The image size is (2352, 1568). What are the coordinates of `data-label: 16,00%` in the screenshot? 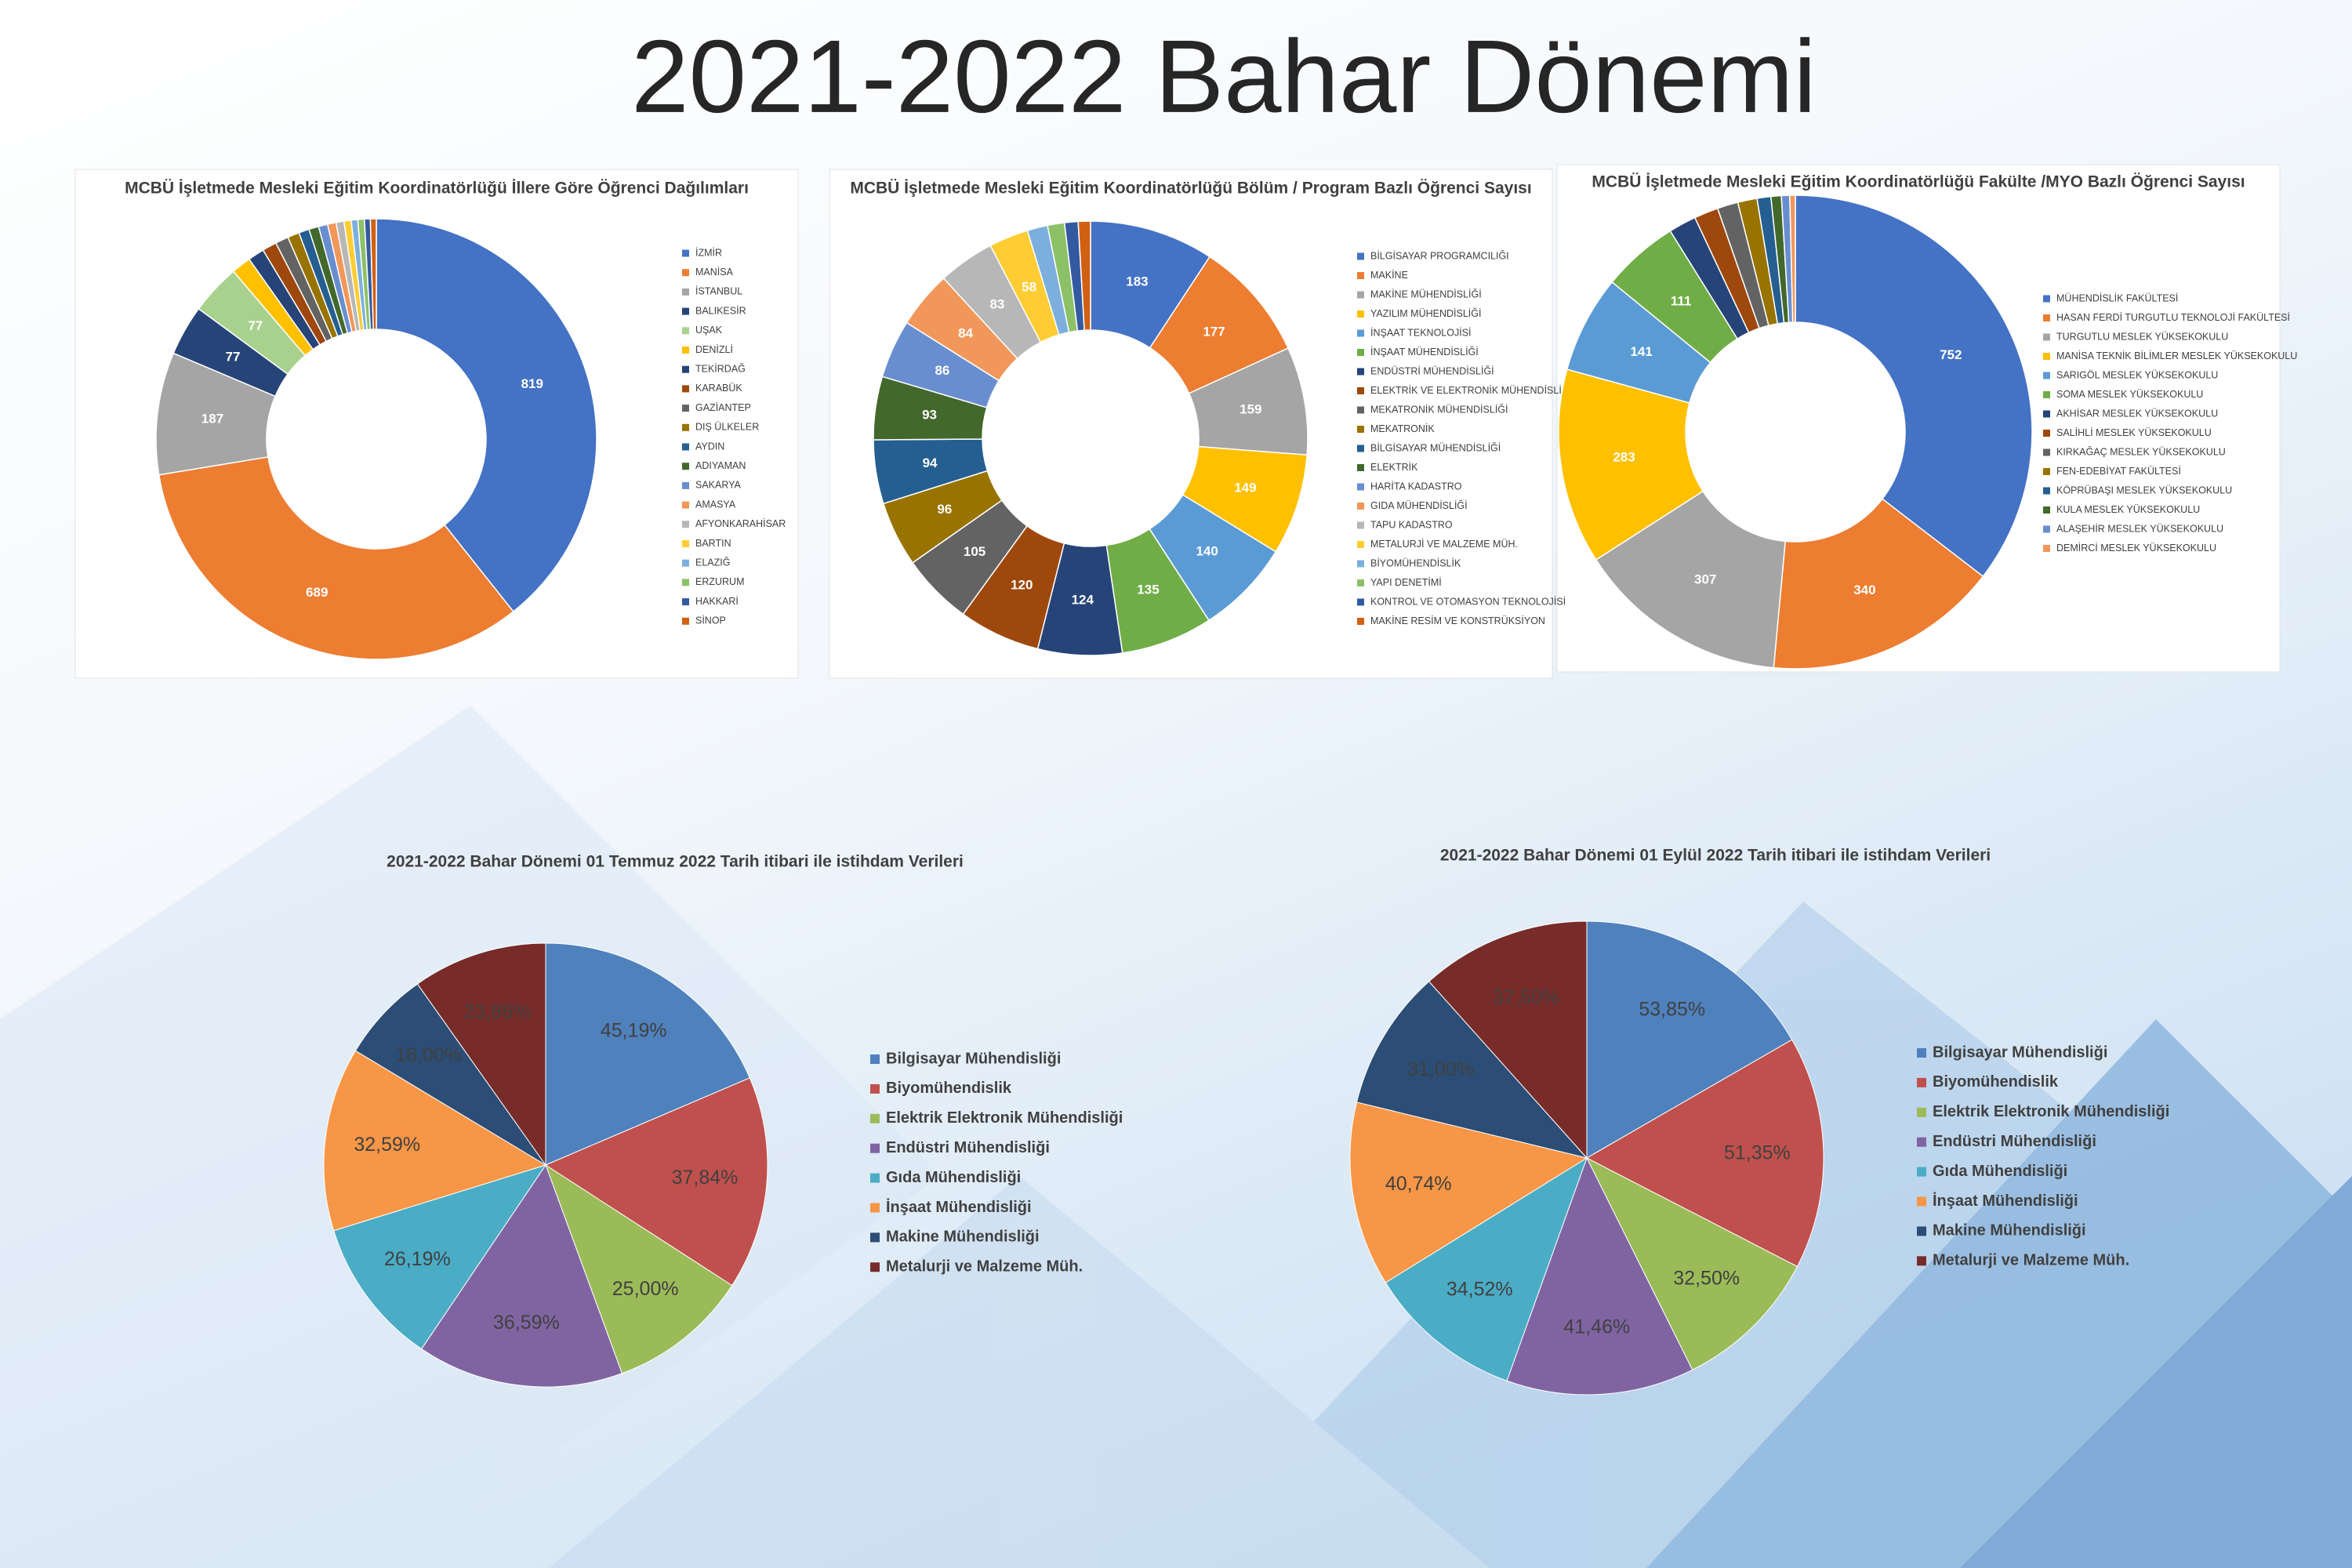 It's located at (429, 1055).